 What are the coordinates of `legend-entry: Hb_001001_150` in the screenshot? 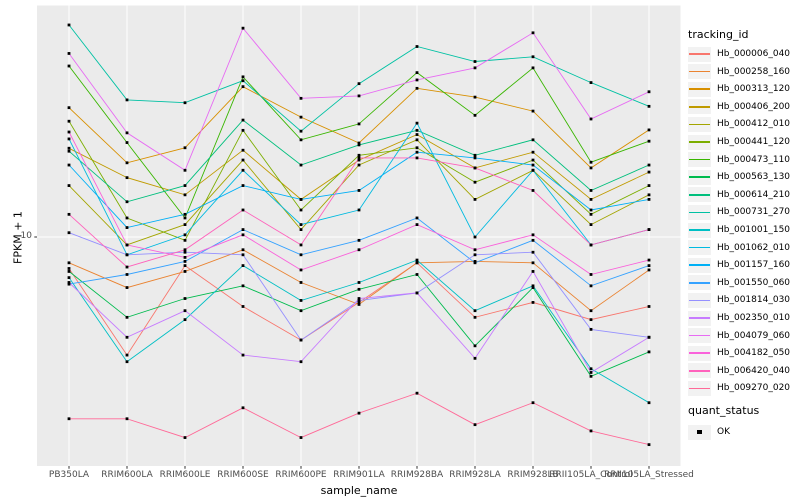 It's located at (739, 230).